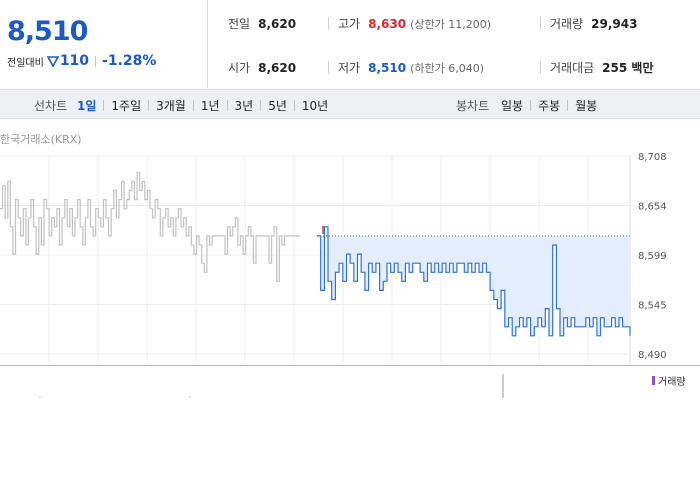  I want to click on line-chart-title: 선차트, so click(51, 106).